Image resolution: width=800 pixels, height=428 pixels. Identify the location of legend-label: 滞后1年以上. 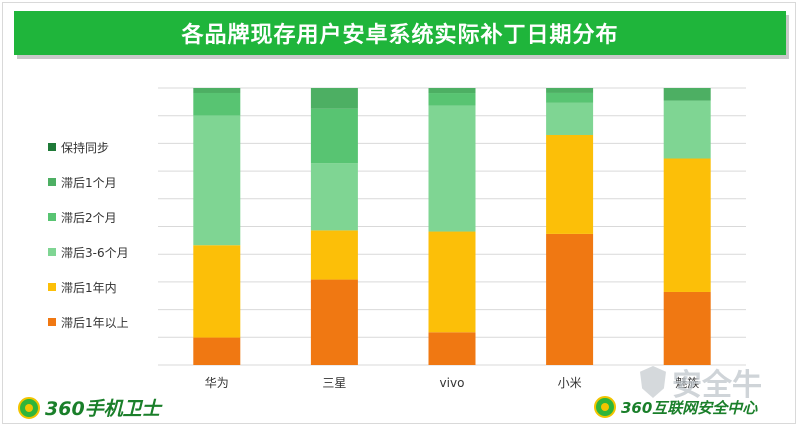
(95, 322).